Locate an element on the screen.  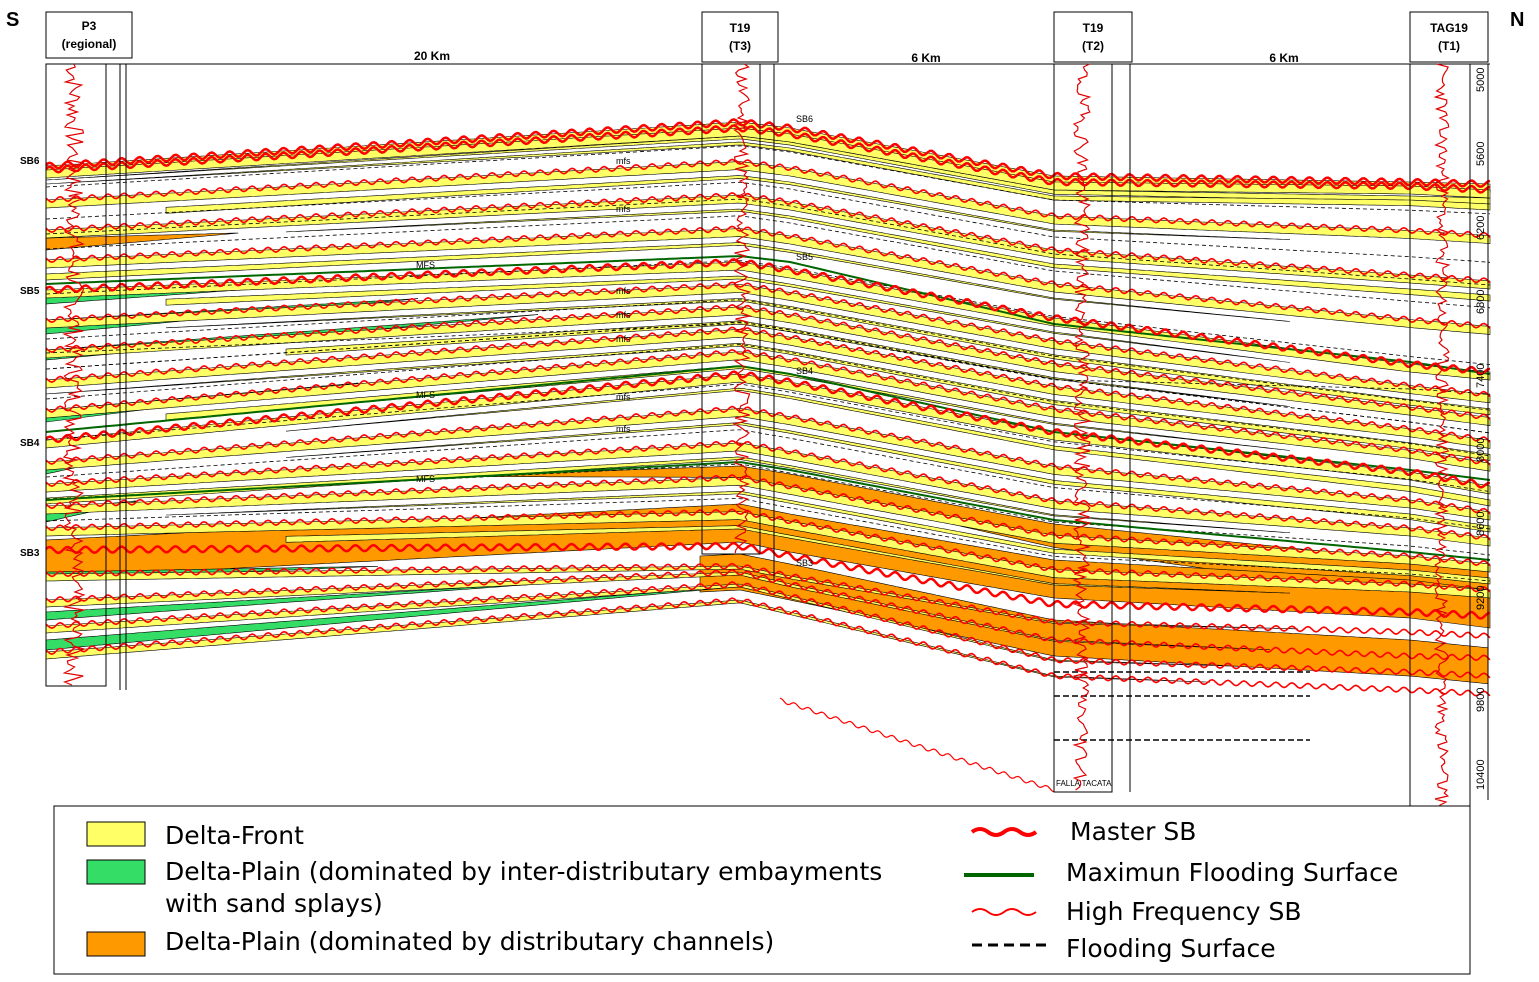
legend-swatch-delta-plain-channels is located at coordinates (116, 944).